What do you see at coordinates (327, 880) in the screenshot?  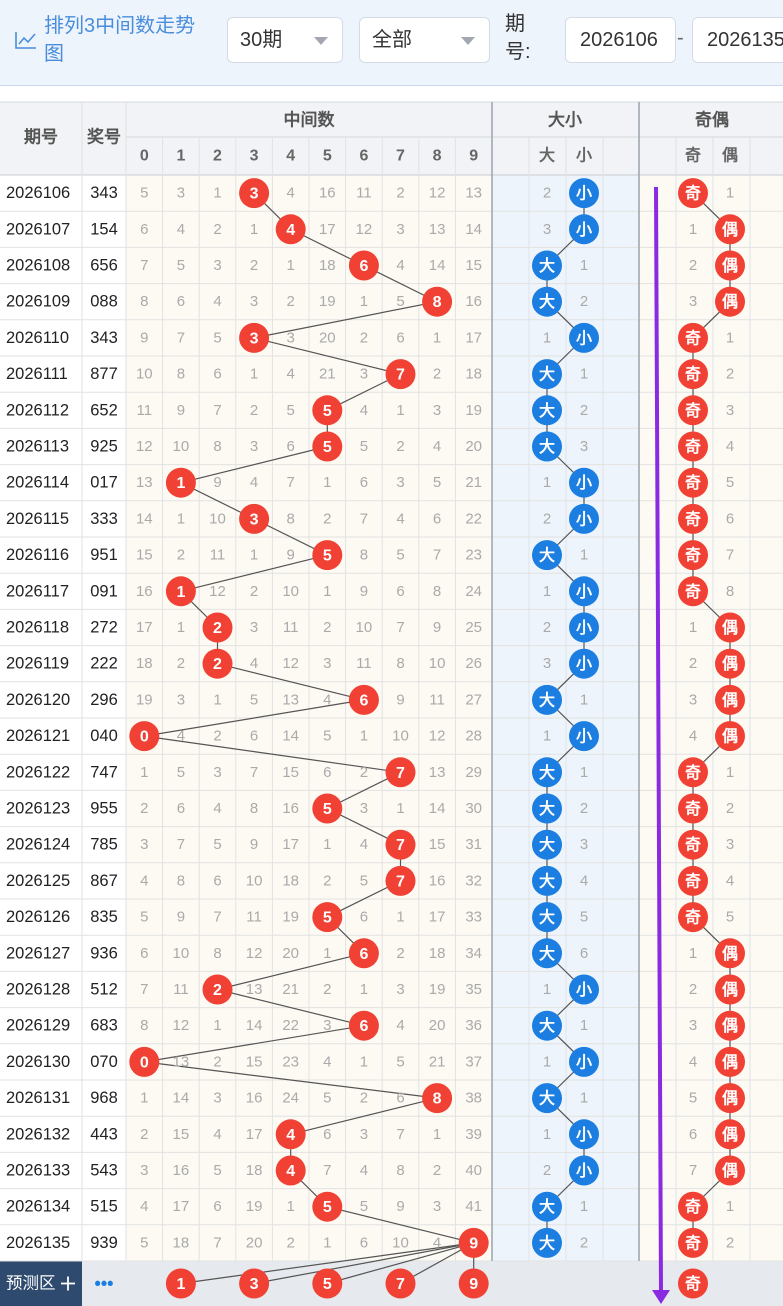 I see `miss-count: 2` at bounding box center [327, 880].